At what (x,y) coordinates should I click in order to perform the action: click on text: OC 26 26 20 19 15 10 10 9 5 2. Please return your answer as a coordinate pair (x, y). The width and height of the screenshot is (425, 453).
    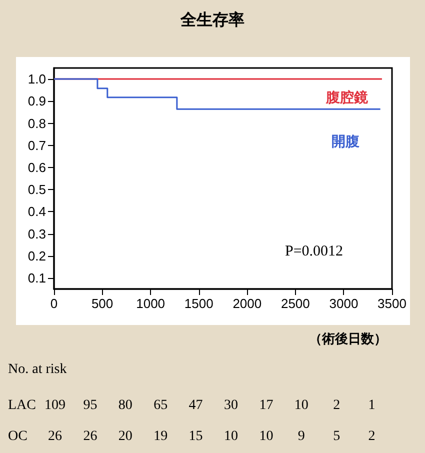
    Looking at the image, I should click on (192, 436).